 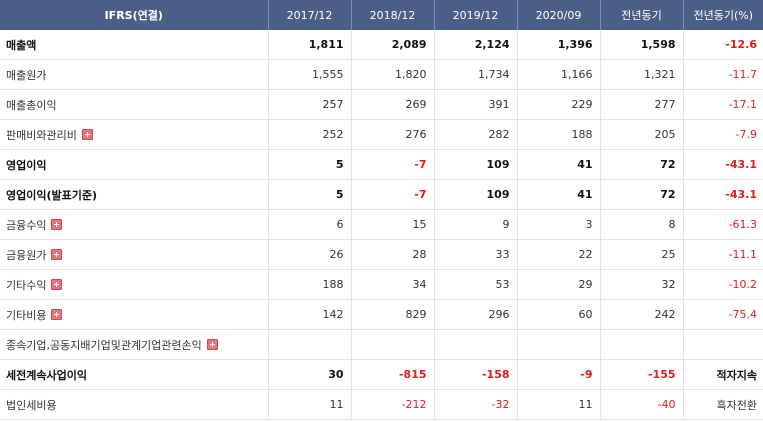 I want to click on value-cell: 25, so click(x=642, y=254).